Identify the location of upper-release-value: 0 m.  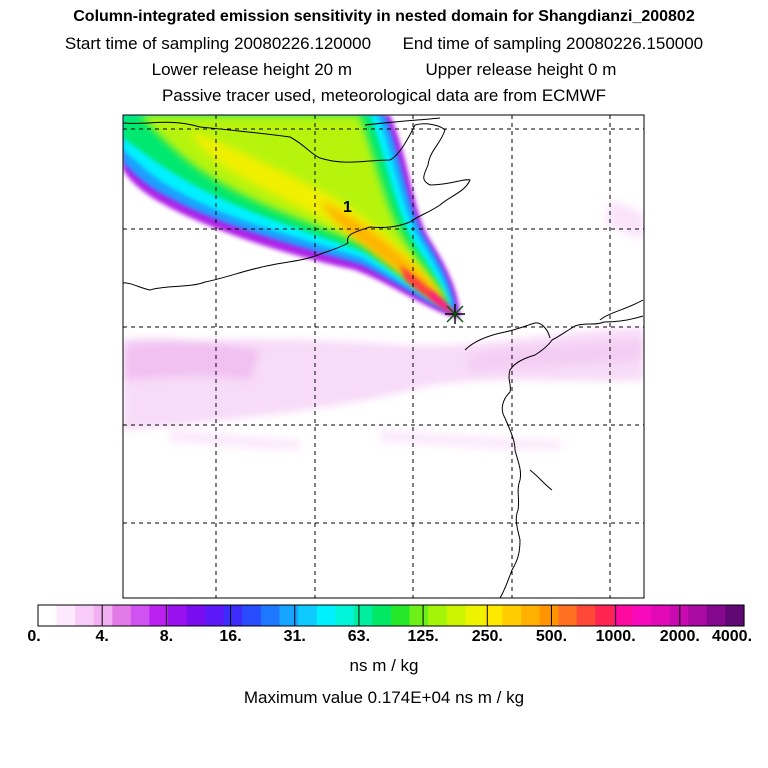
(602, 69).